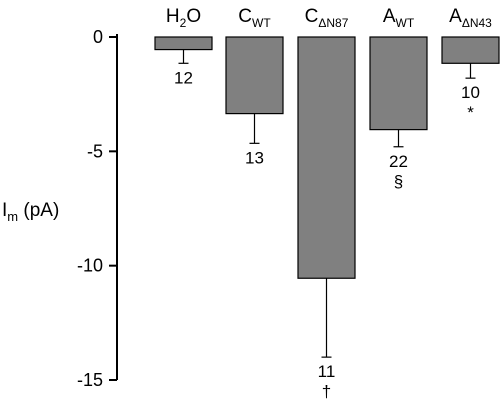 This screenshot has width=500, height=409. Describe the element at coordinates (399, 18) in the screenshot. I see `category-label: AWT` at that location.